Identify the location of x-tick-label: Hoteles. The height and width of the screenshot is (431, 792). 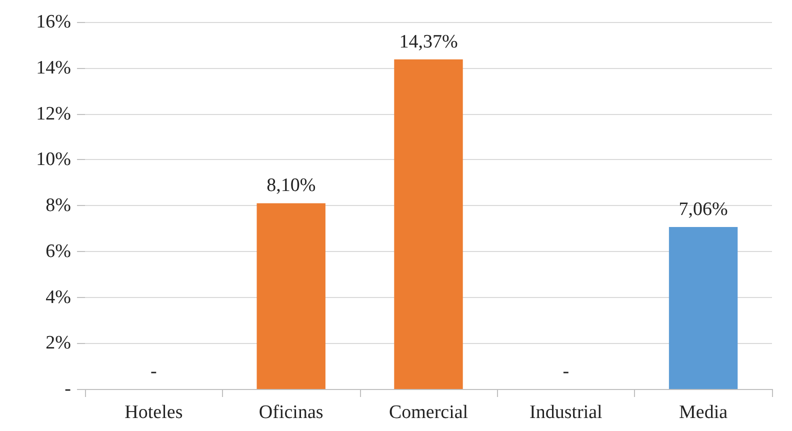
(153, 412).